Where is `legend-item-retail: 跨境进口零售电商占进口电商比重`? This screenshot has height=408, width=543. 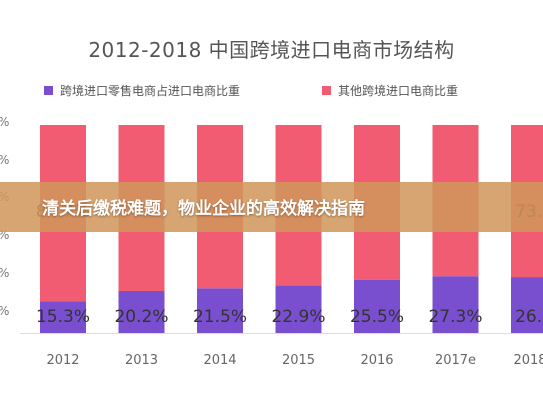
legend-item-retail: 跨境进口零售电商占进口电商比重 is located at coordinates (142, 90).